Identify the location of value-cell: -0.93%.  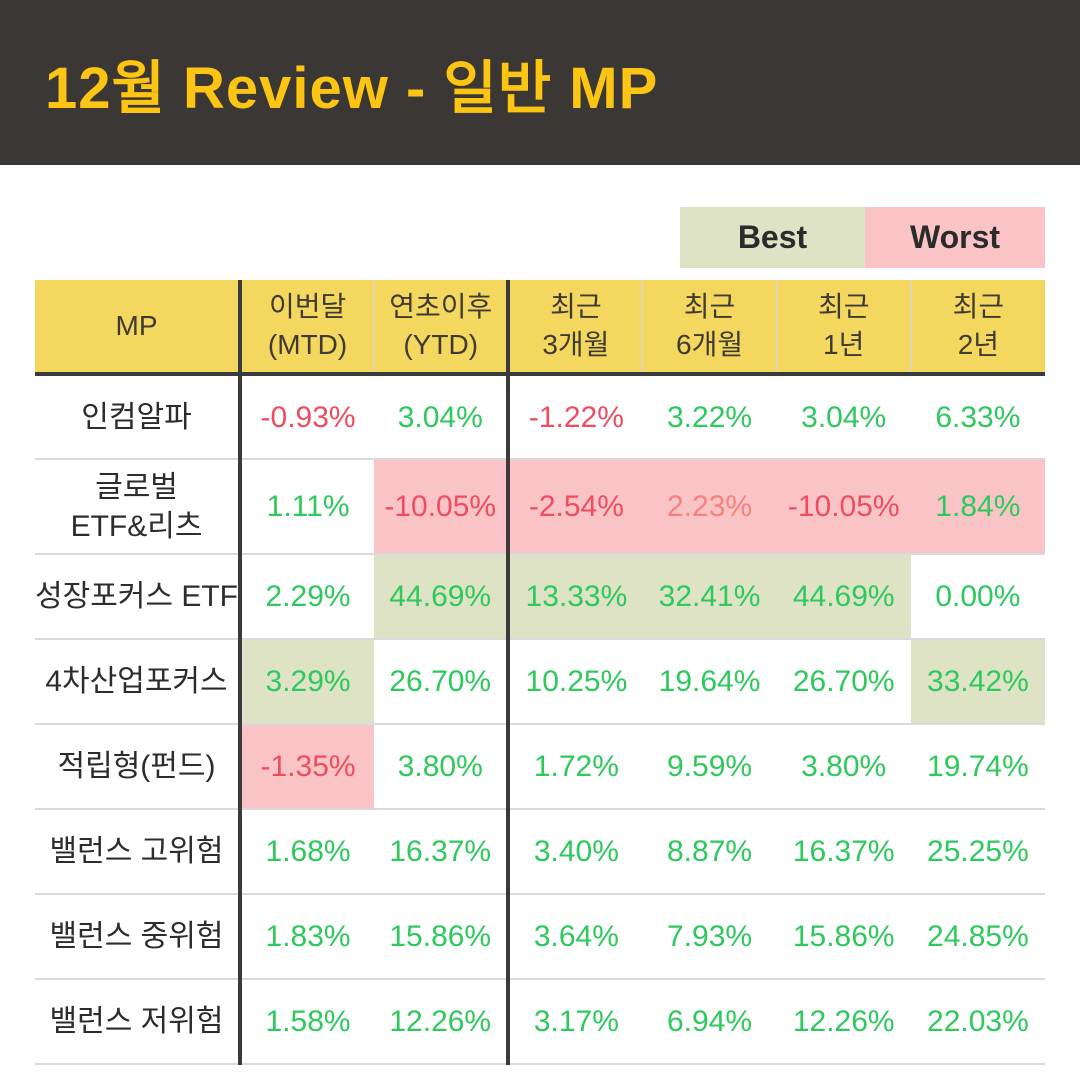
(308, 417).